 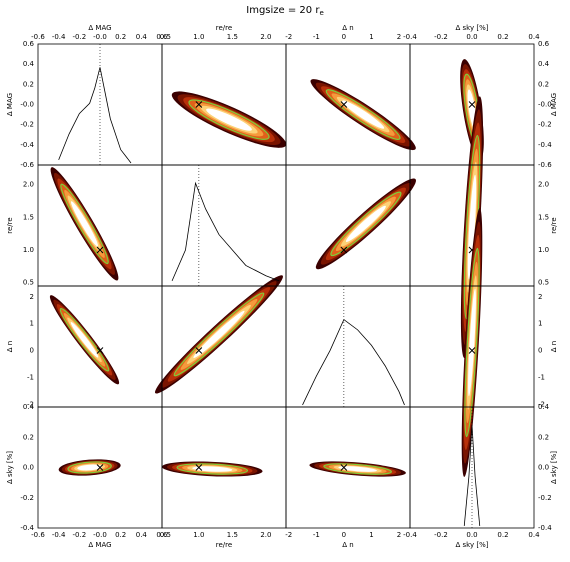 I want to click on top-tick-re-1: 1.0, so click(x=198, y=37).